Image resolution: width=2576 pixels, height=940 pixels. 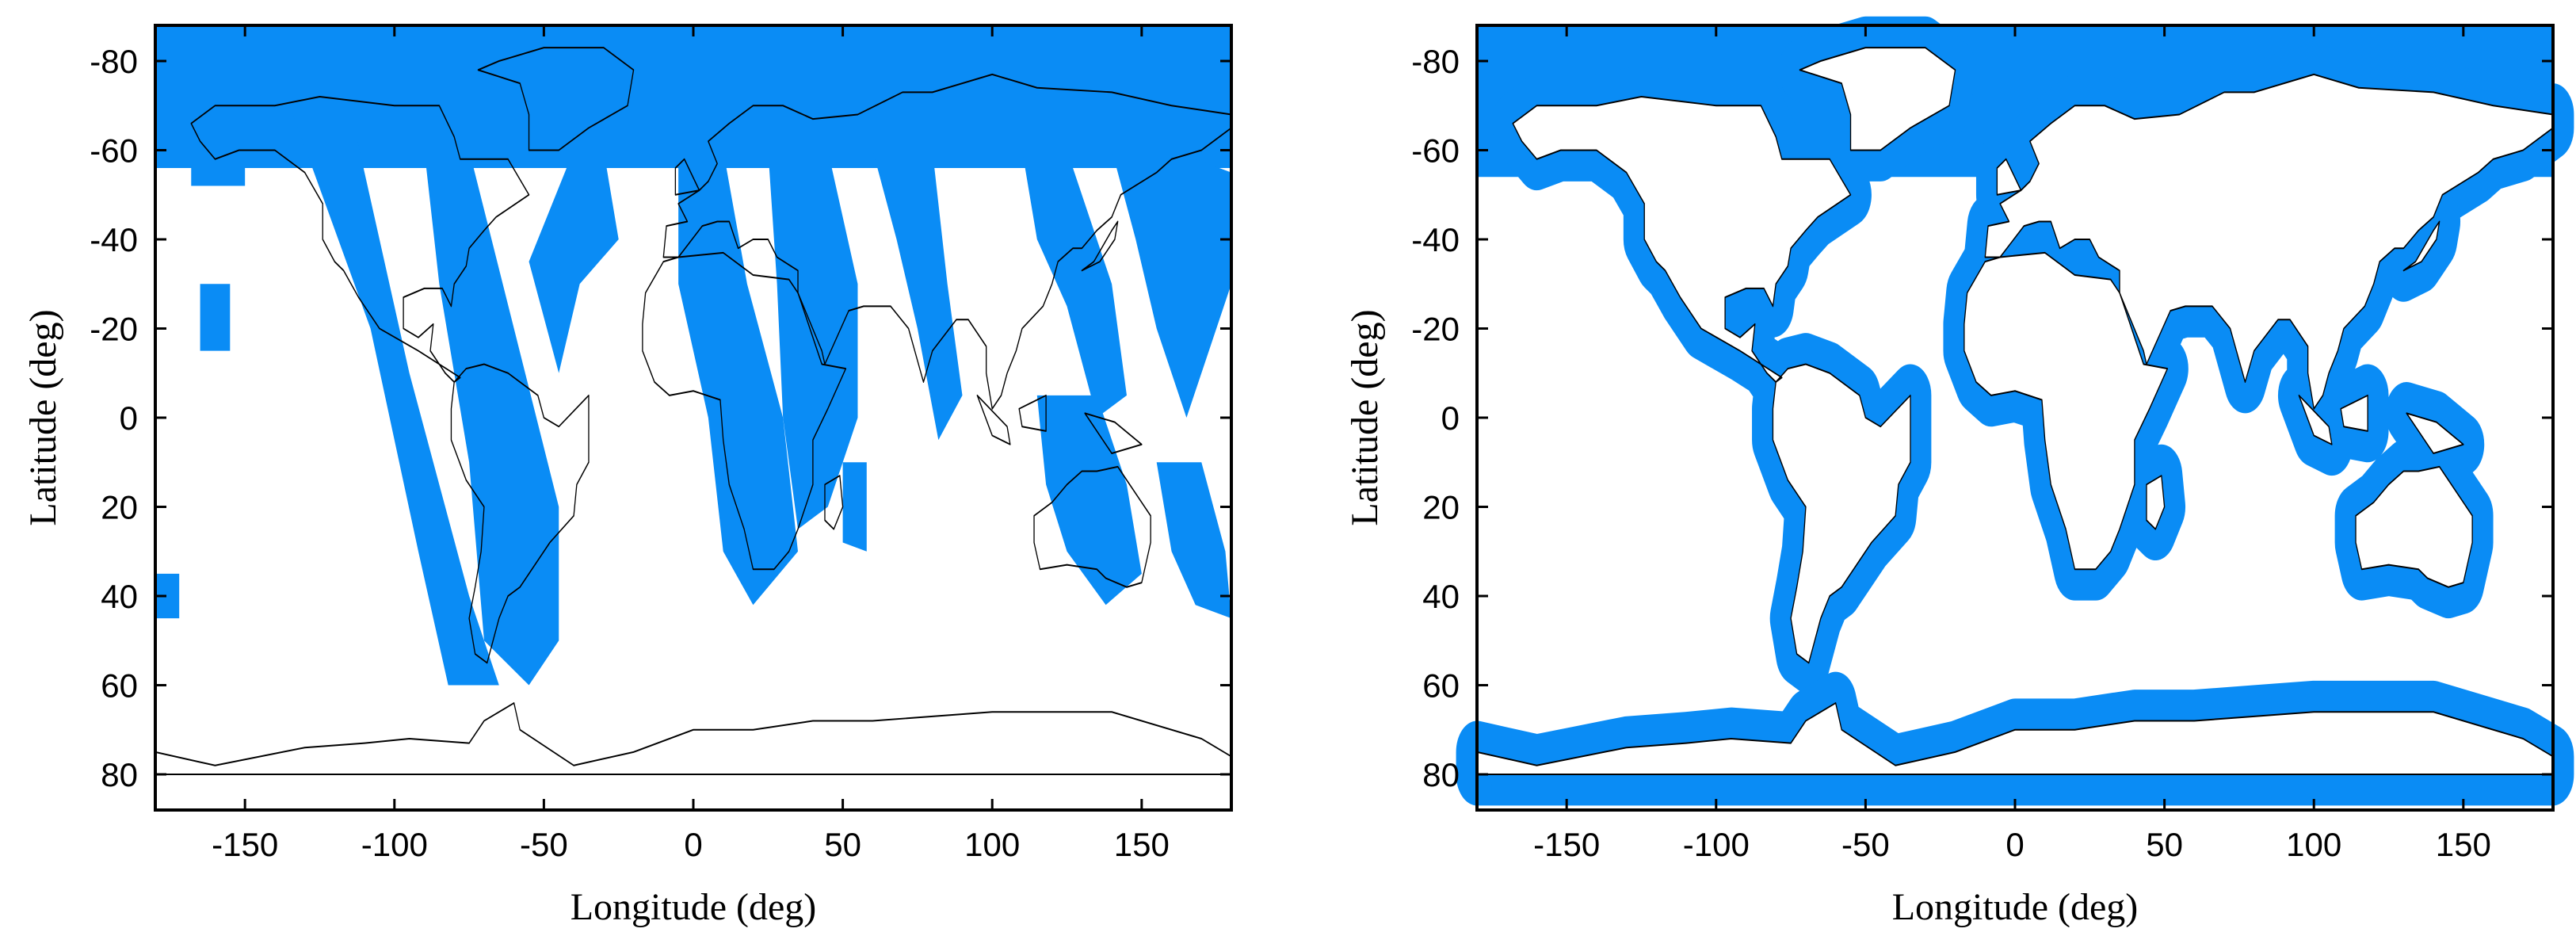 What do you see at coordinates (119, 508) in the screenshot?
I see `left-y-tick-label: 20` at bounding box center [119, 508].